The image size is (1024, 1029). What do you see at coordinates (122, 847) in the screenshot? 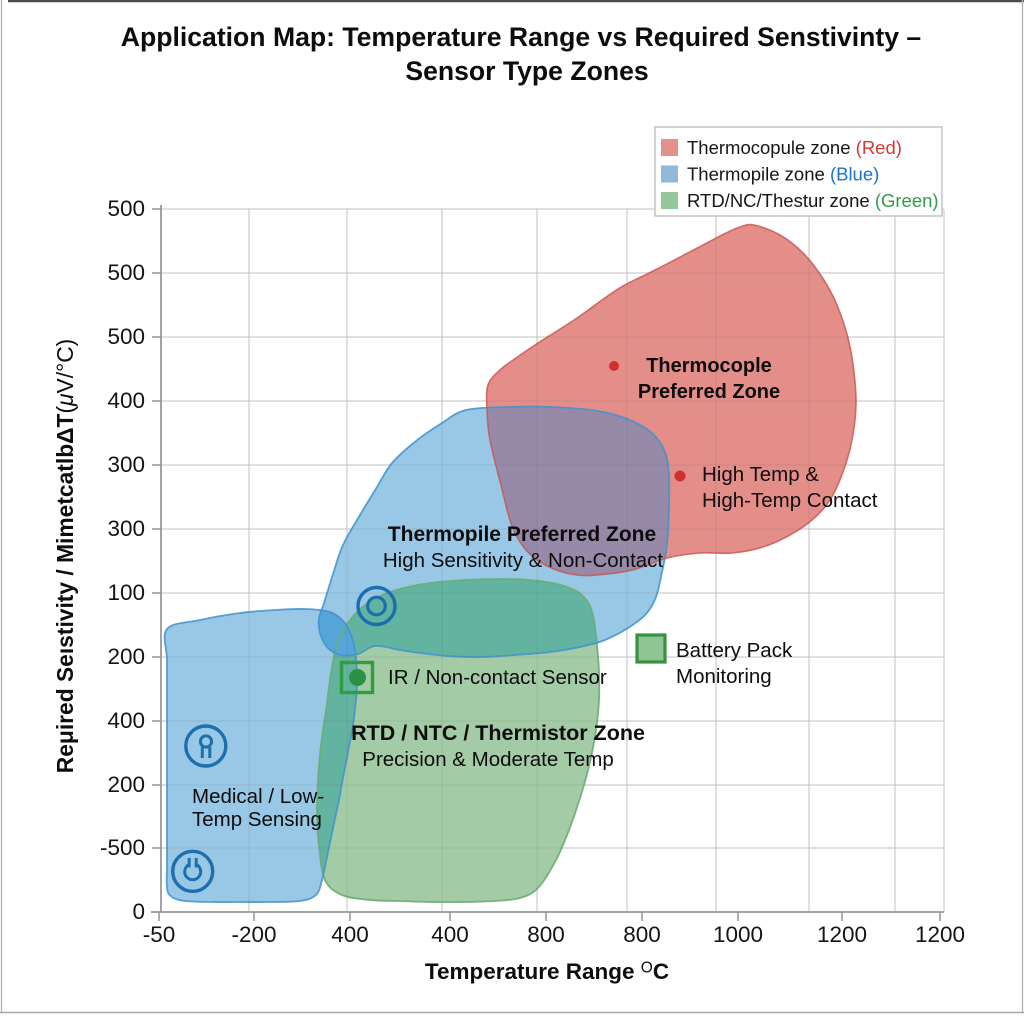
I see `svg-text: -500` at bounding box center [122, 847].